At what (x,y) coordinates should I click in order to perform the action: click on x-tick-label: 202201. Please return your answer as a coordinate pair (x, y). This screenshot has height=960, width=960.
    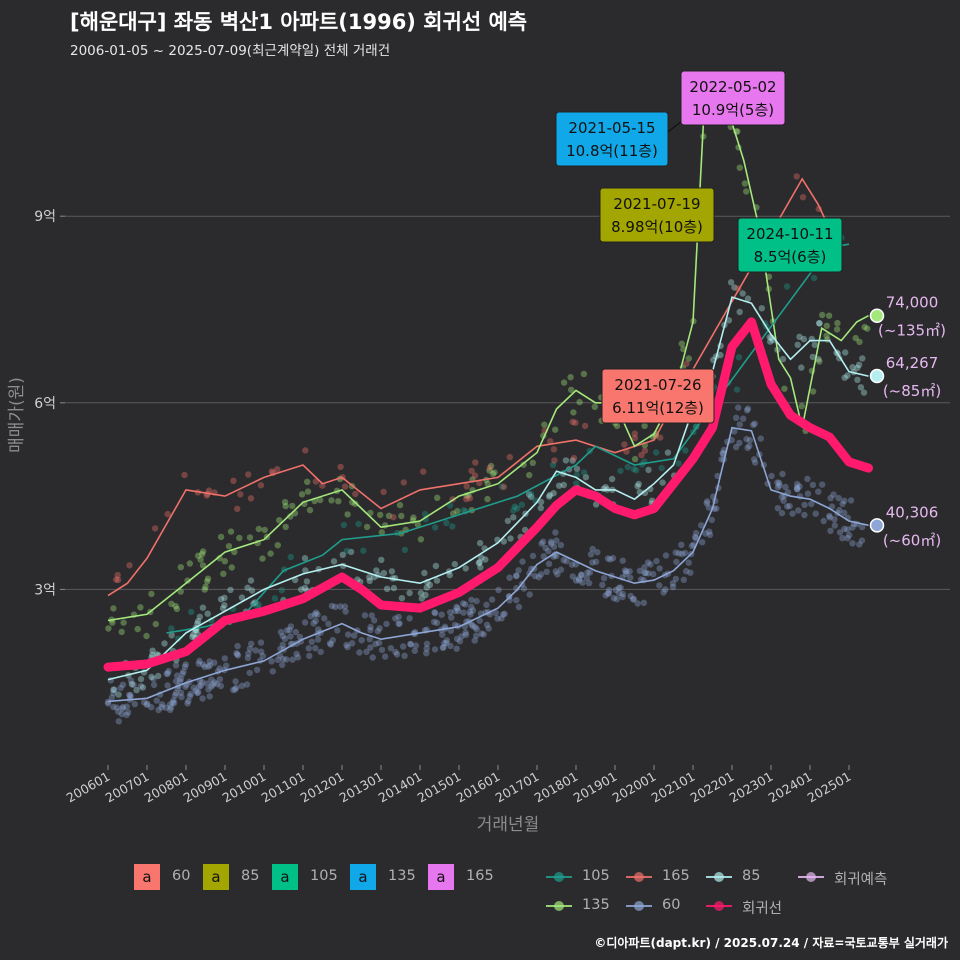
    Looking at the image, I should click on (712, 787).